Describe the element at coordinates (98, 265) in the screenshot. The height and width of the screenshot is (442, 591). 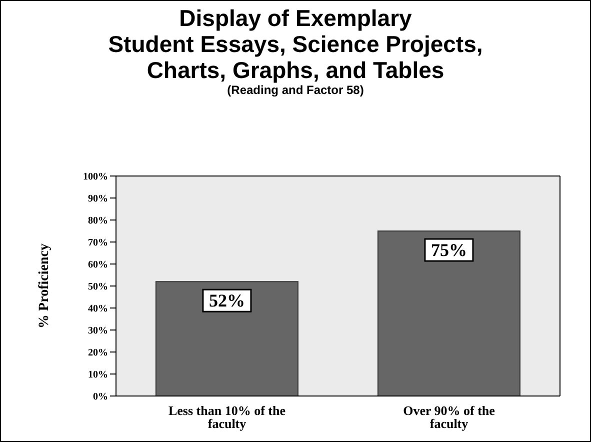
I see `y-tick-label: 60%` at that location.